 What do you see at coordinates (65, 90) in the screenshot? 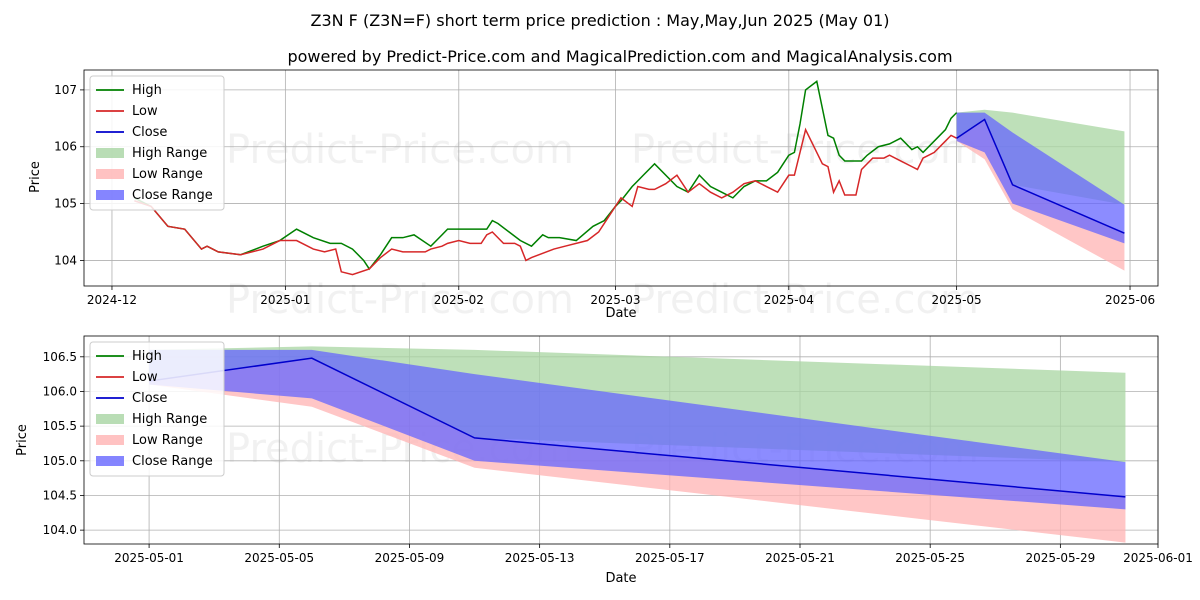
I see `y-tick-label: 107` at bounding box center [65, 90].